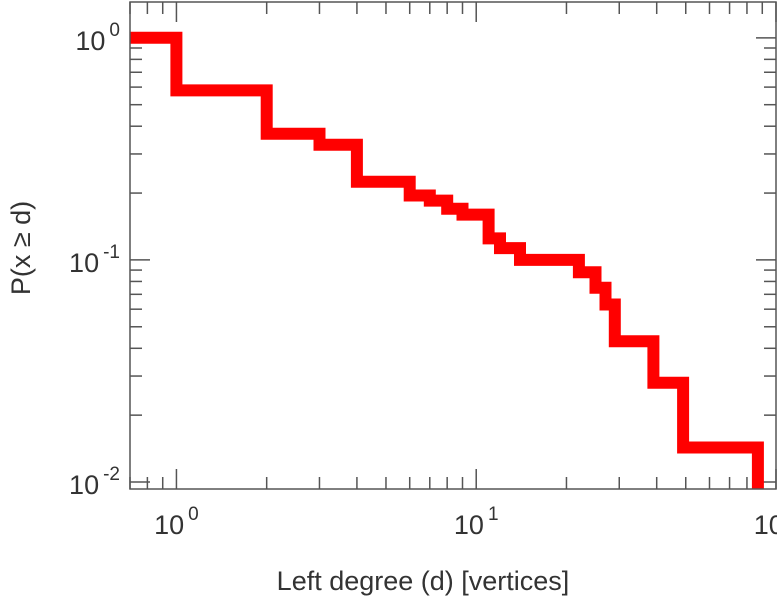  I want to click on x-tick-exponent: 0, so click(193, 514).